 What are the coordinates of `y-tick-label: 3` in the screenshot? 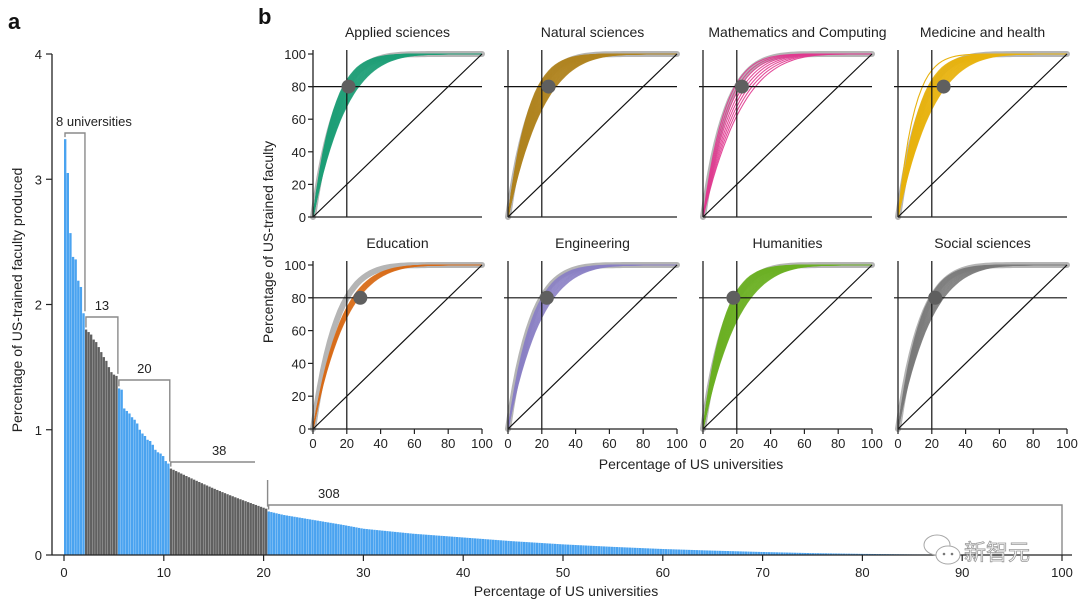 It's located at (38, 179).